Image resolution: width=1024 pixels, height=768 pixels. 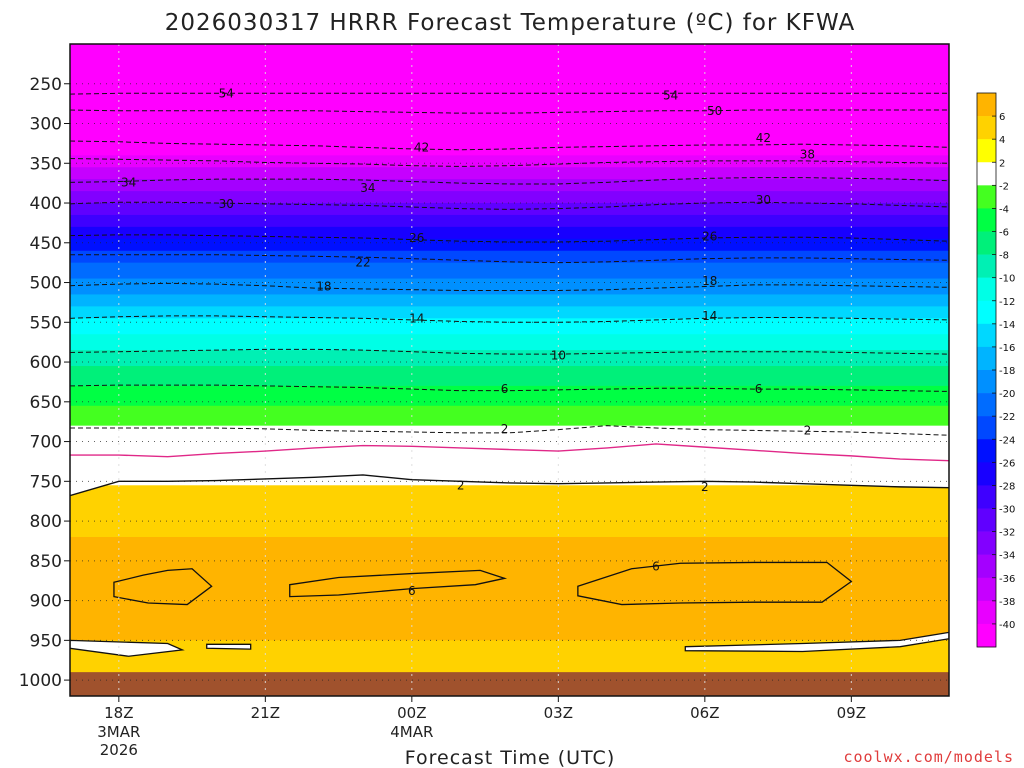 What do you see at coordinates (1004, 209) in the screenshot?
I see `legend-label: -4` at bounding box center [1004, 209].